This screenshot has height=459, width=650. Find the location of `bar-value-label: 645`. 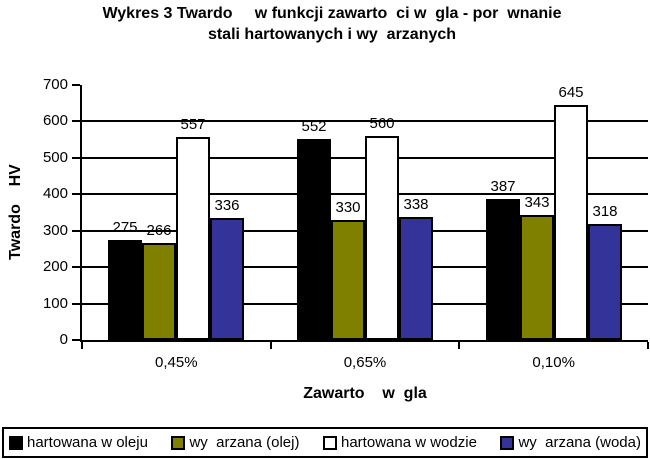

bar-value-label: 645 is located at coordinates (571, 92).